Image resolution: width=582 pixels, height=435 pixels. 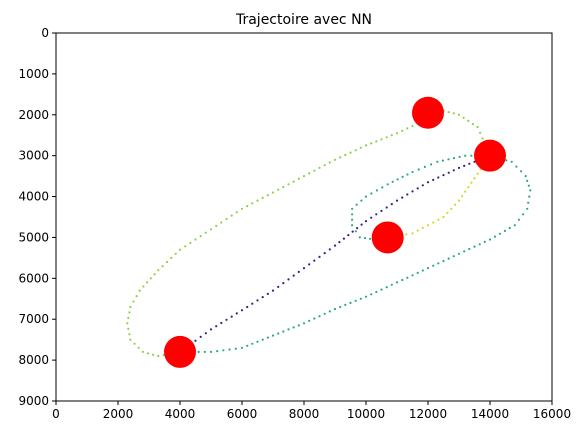 What do you see at coordinates (33, 278) in the screenshot?
I see `y-tick-label: 6000` at bounding box center [33, 278].